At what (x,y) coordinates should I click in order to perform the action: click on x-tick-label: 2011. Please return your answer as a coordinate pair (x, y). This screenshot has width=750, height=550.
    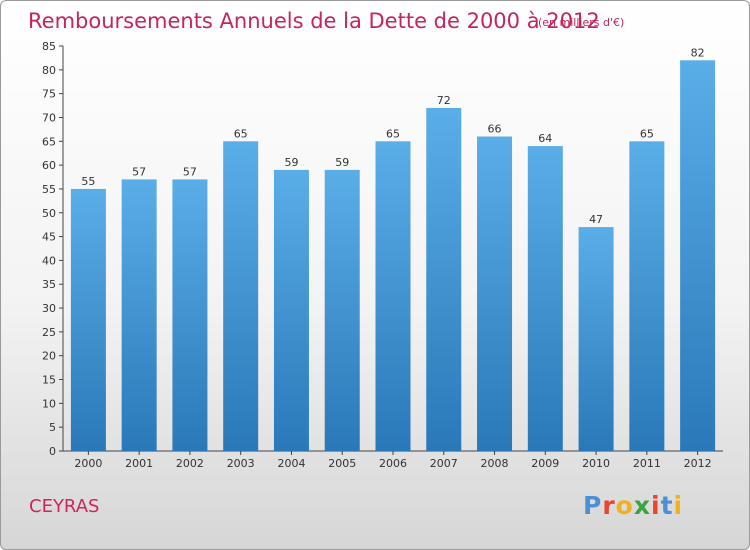
    Looking at the image, I should click on (647, 463).